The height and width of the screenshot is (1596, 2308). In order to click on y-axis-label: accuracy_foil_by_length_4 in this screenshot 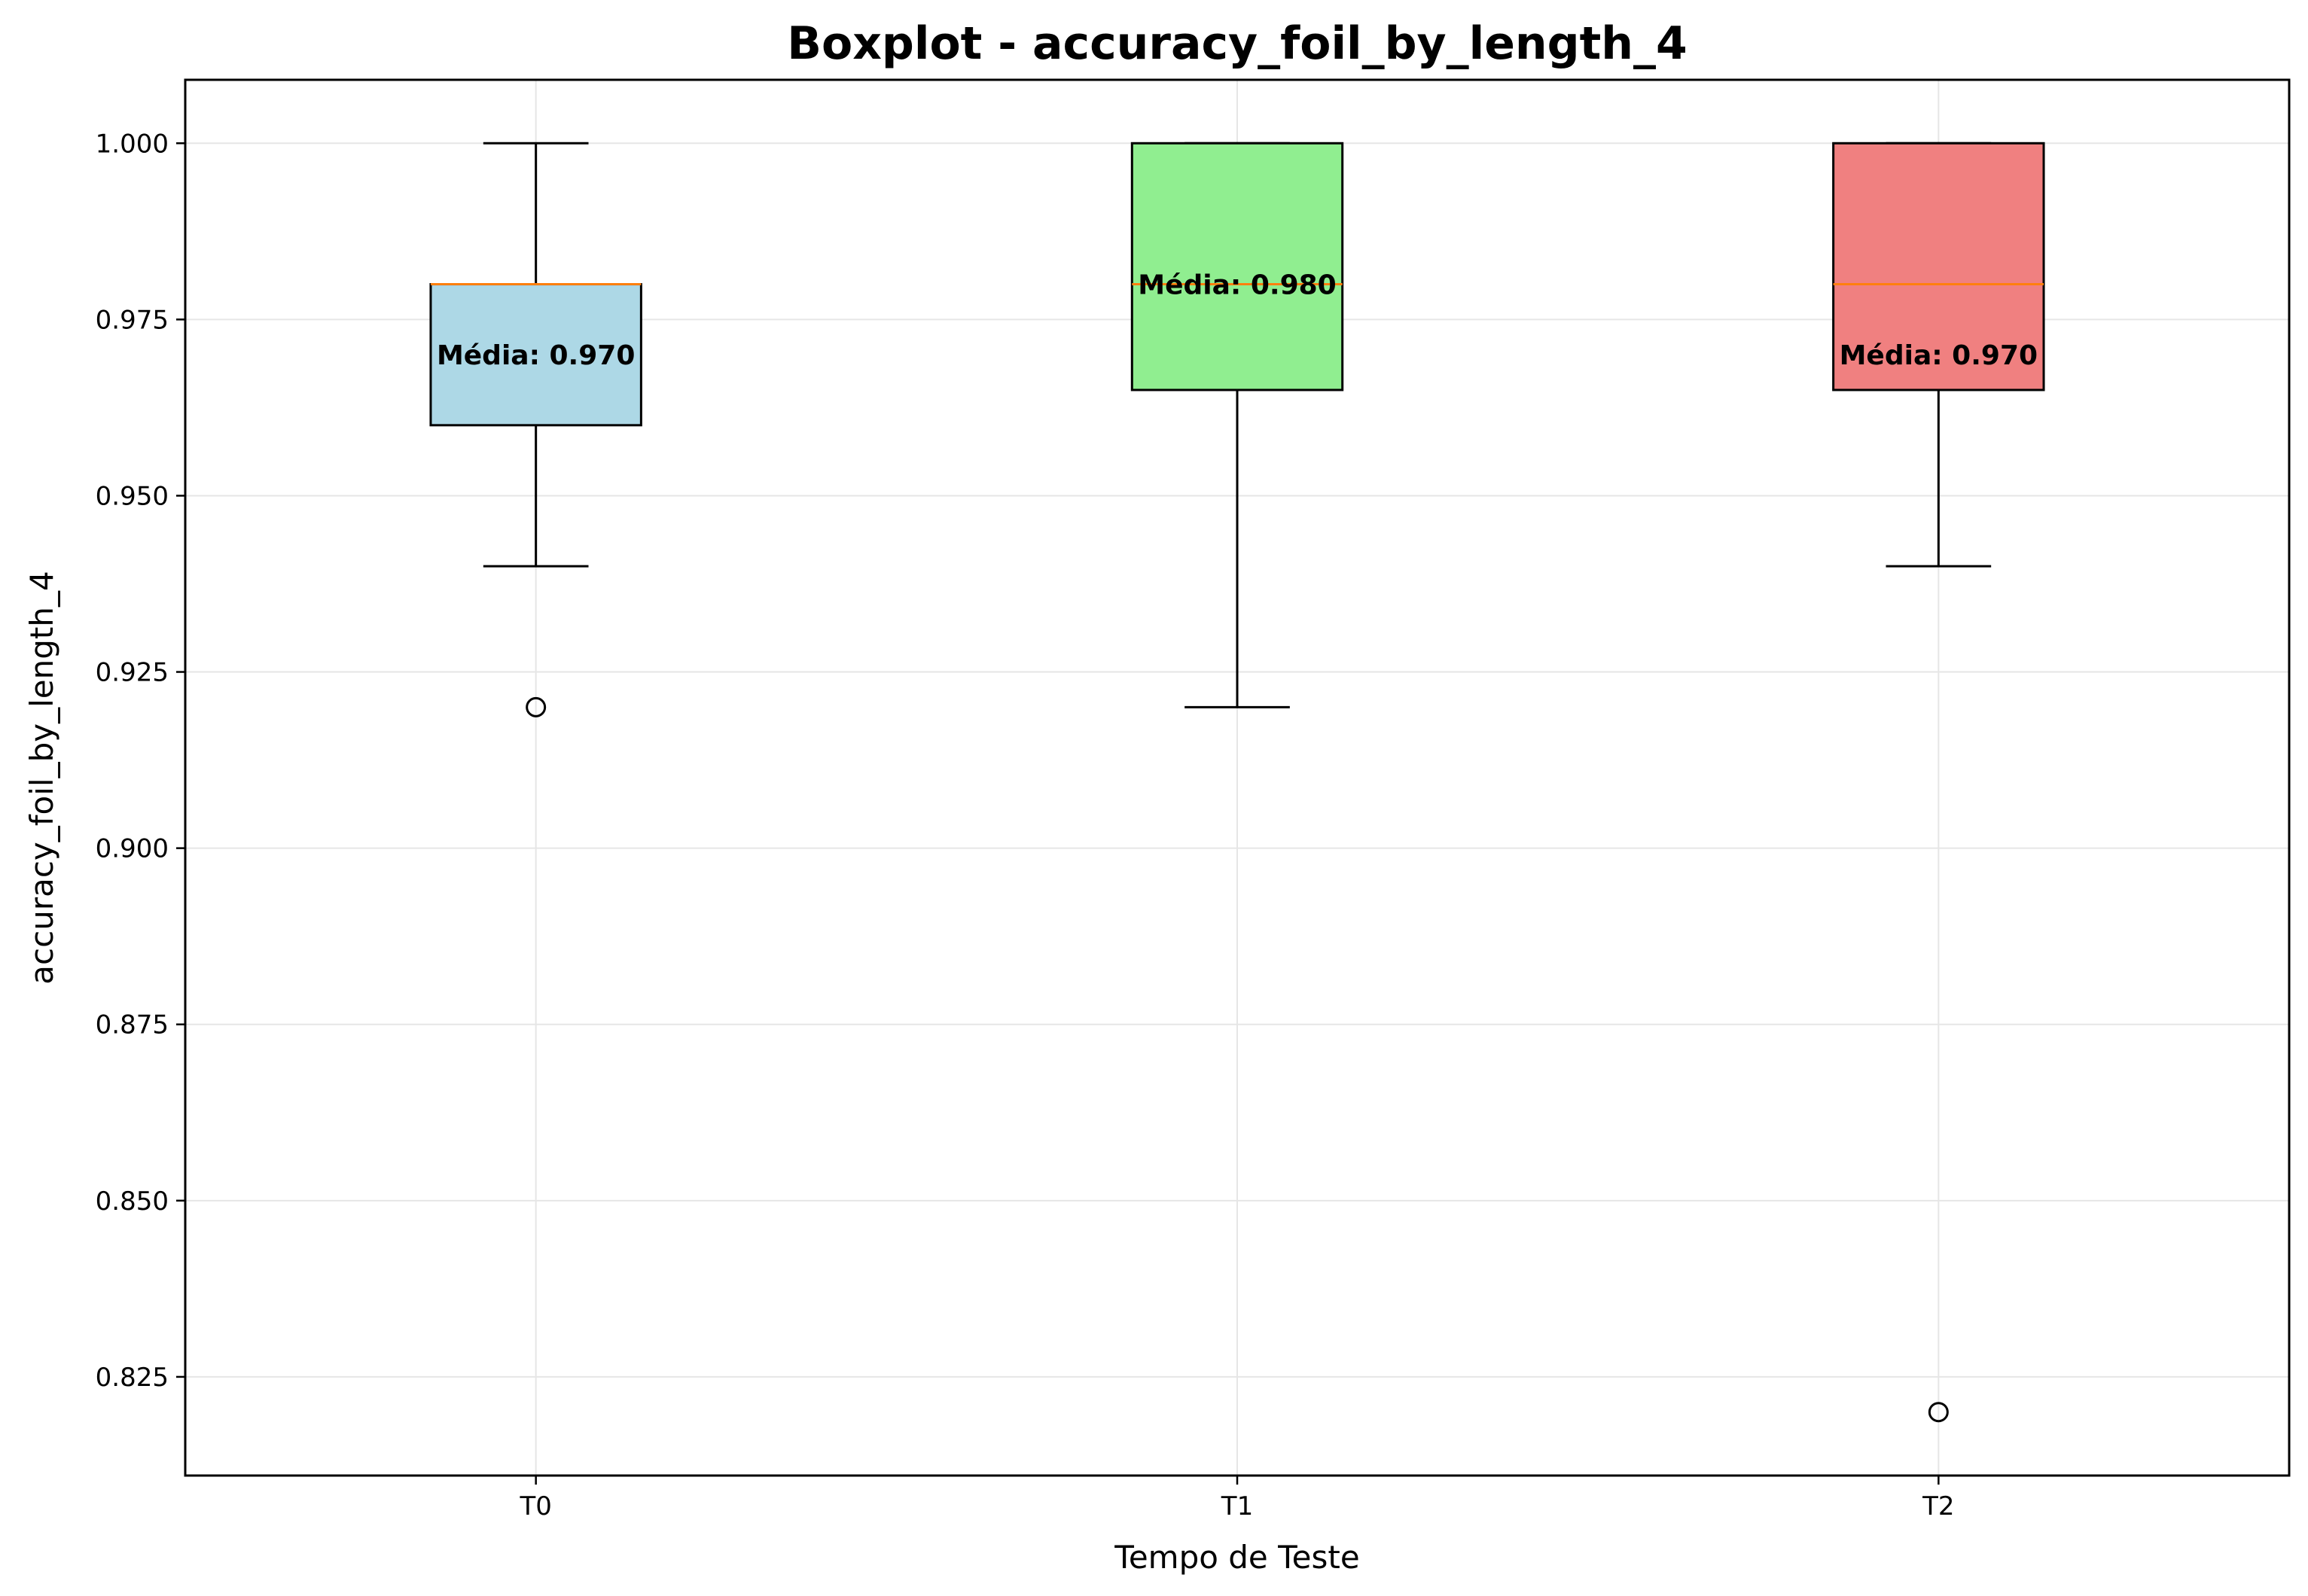, I will do `click(41, 777)`.